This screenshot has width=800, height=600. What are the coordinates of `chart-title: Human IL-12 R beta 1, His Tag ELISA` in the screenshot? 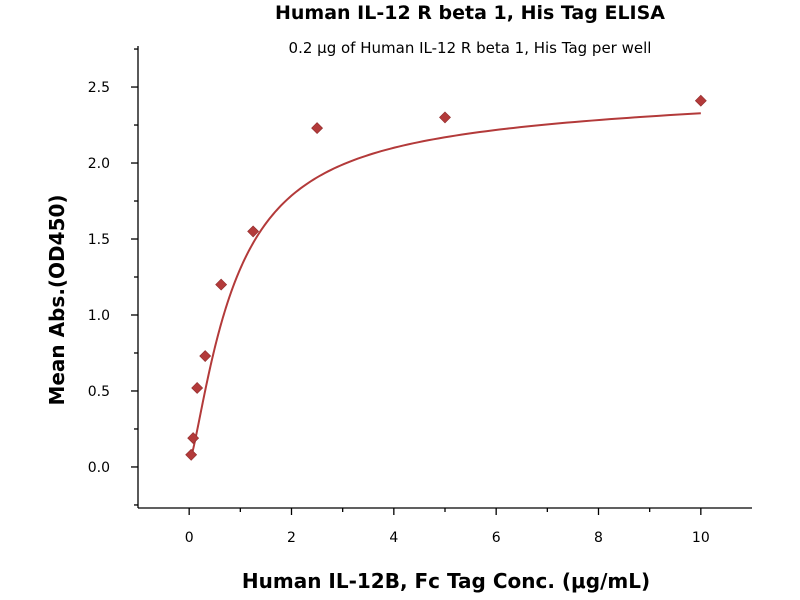 It's located at (470, 13).